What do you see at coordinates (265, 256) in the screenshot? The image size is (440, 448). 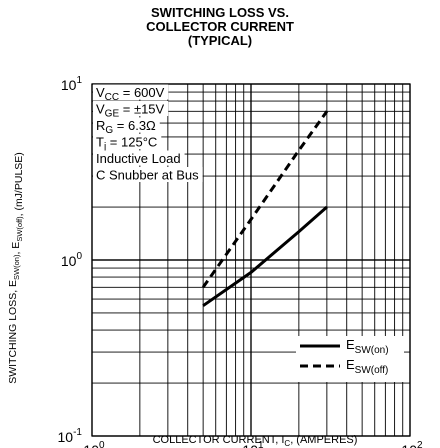 I see `series-line-swon` at bounding box center [265, 256].